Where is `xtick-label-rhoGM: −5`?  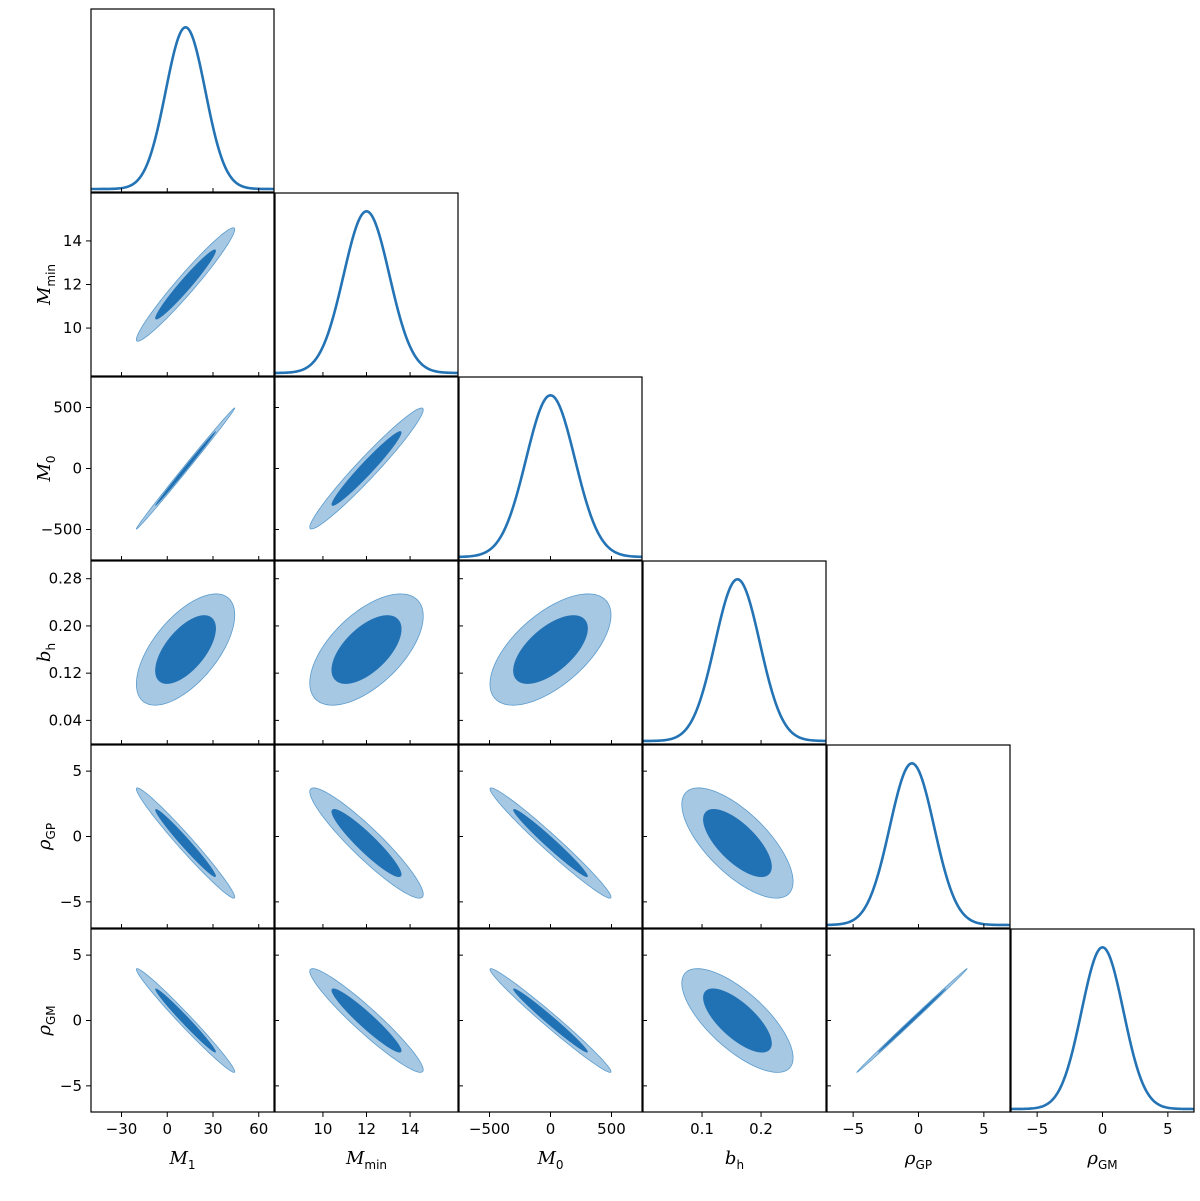
xtick-label-rhoGM: −5 is located at coordinates (1037, 1129).